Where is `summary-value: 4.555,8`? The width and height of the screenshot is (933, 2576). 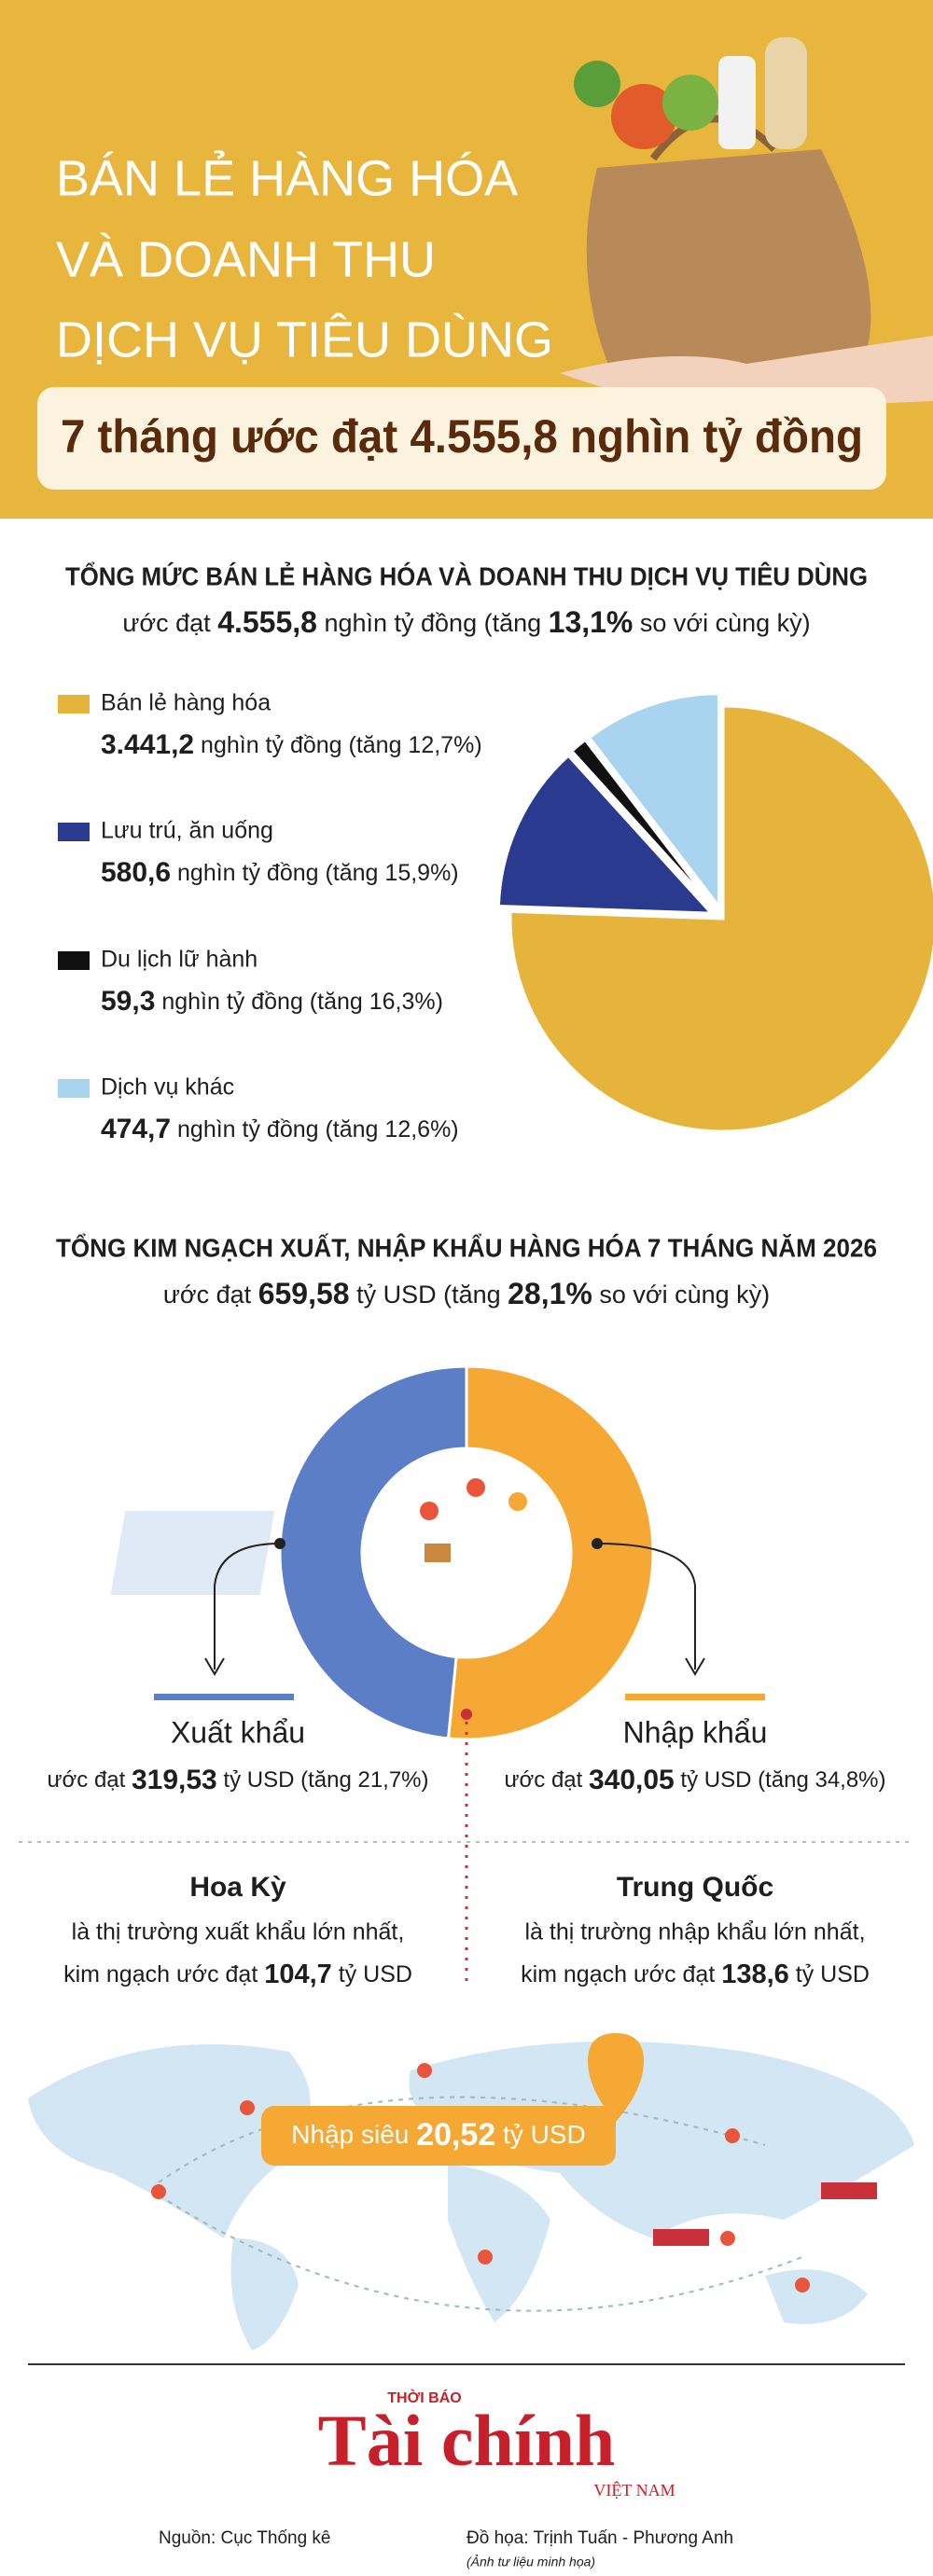
summary-value: 4.555,8 is located at coordinates (267, 622).